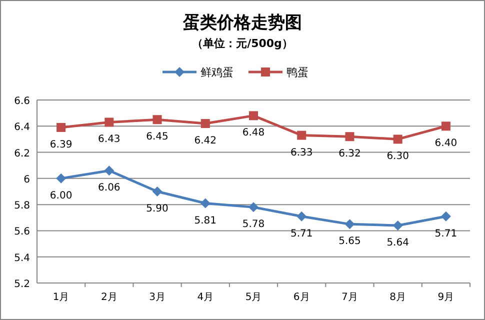  I want to click on x-tick-label: 9月, so click(446, 297).